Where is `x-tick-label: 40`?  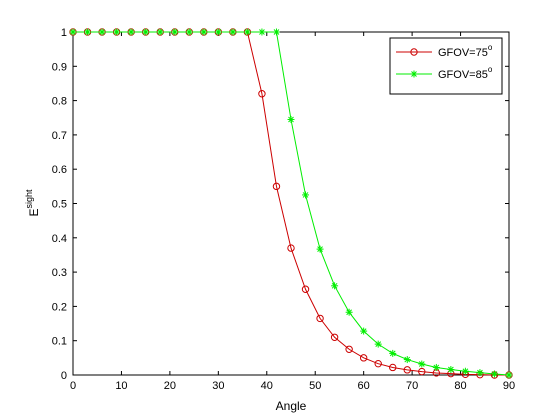
x-tick-label: 40 is located at coordinates (267, 386).